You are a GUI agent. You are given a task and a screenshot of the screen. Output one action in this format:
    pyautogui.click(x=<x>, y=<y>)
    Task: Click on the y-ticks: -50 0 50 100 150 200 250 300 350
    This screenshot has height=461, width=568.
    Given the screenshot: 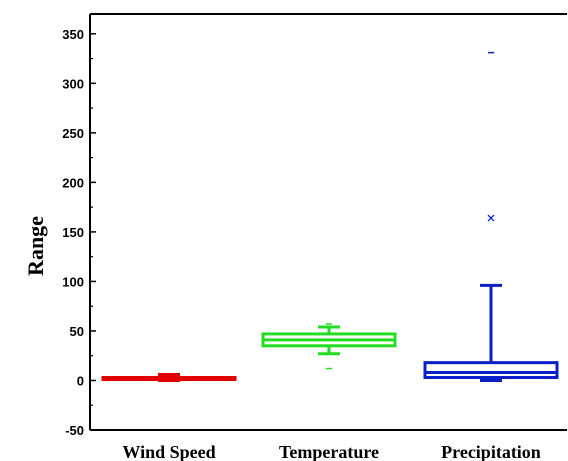 What is the action you would take?
    pyautogui.click(x=79, y=232)
    